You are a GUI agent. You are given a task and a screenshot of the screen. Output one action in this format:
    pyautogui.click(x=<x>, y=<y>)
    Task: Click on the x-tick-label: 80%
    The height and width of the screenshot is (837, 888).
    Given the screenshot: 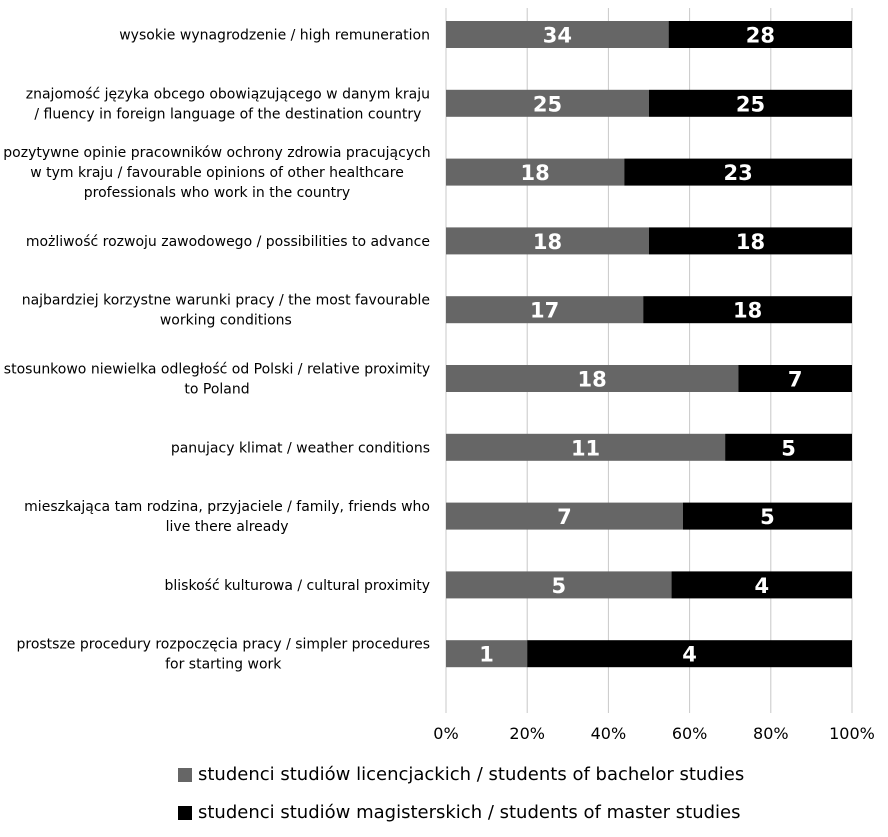 What is the action you would take?
    pyautogui.click(x=771, y=733)
    